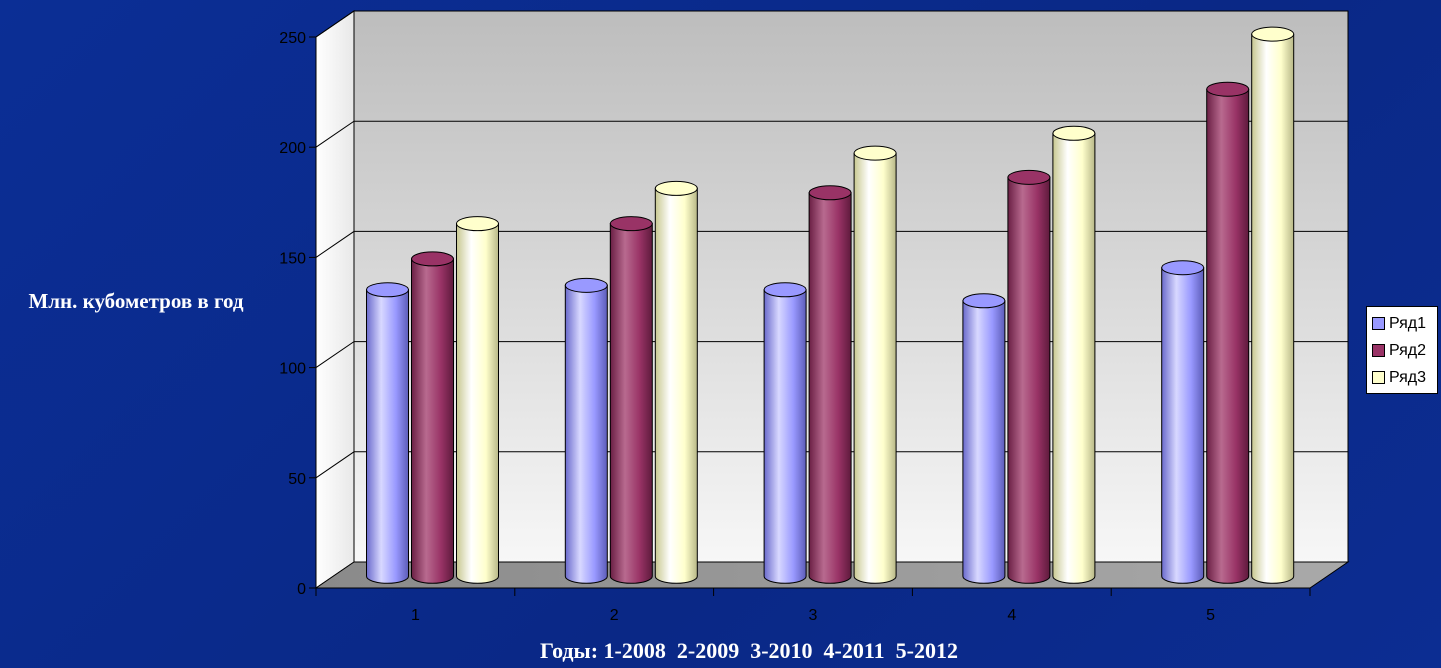  What do you see at coordinates (292, 148) in the screenshot?
I see `y-tick-label: 200` at bounding box center [292, 148].